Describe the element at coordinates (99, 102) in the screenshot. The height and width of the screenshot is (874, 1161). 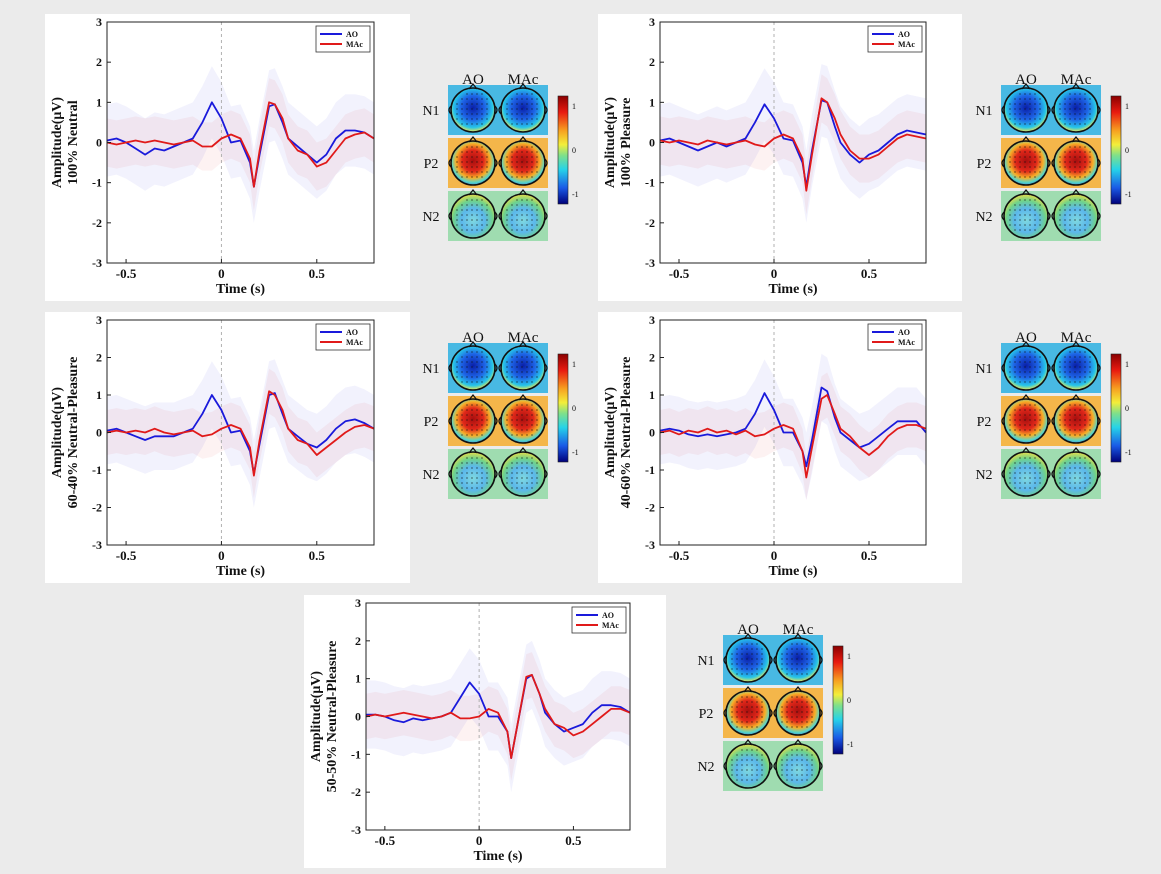
I see `y-tick-label: 1` at that location.